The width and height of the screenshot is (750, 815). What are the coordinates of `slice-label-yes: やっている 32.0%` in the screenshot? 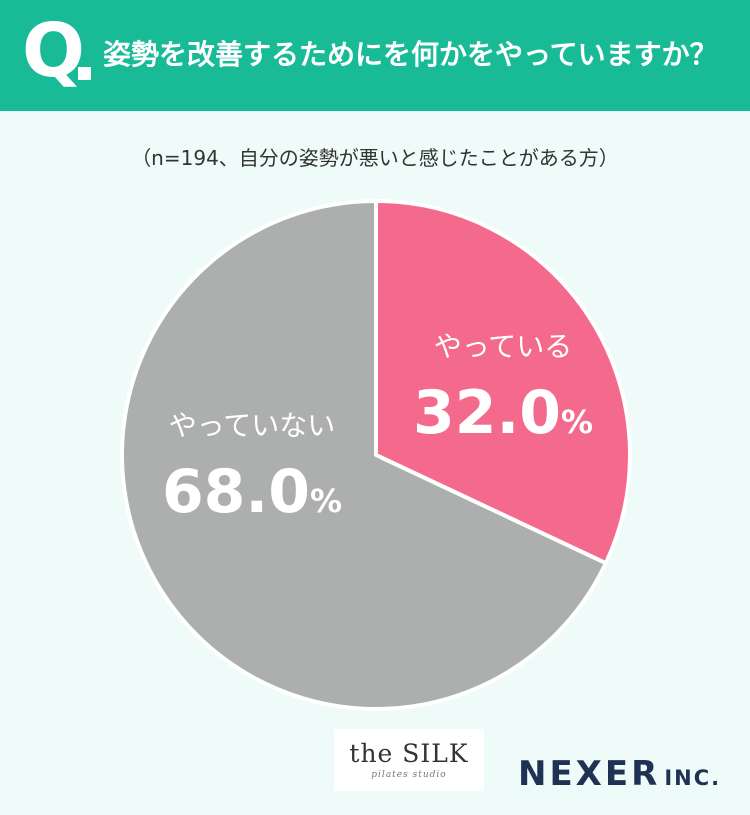 It's located at (503, 387).